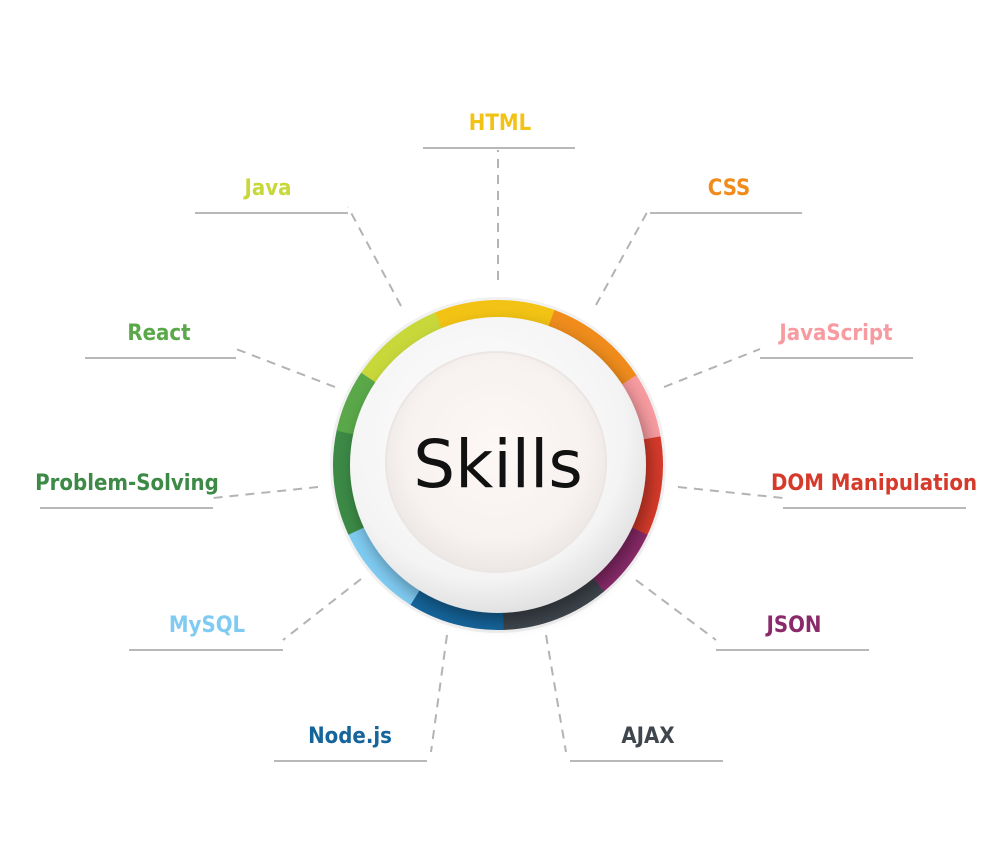  Describe the element at coordinates (874, 483) in the screenshot. I see `skill-label-dom: DOM Manipulation` at that location.